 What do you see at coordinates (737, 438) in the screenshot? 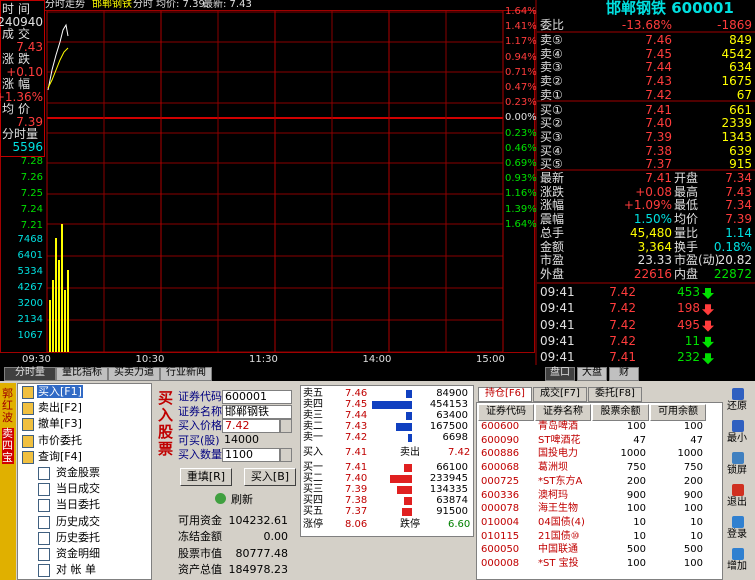
I see `toolbar-label: 最小` at bounding box center [737, 438].